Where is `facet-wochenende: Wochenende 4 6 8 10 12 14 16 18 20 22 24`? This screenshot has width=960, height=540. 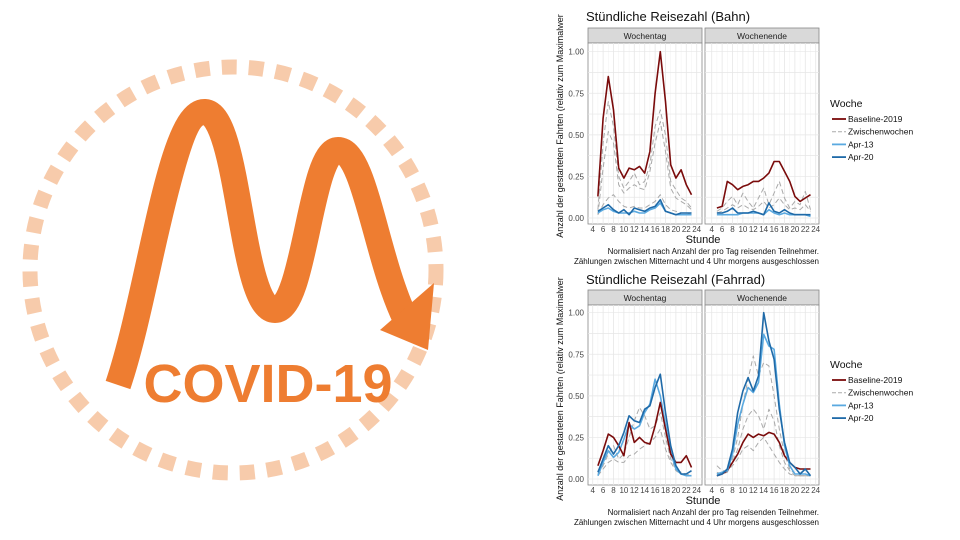 facet-wochenende: Wochenende 4 6 8 10 12 14 16 18 20 22 24 is located at coordinates (762, 392).